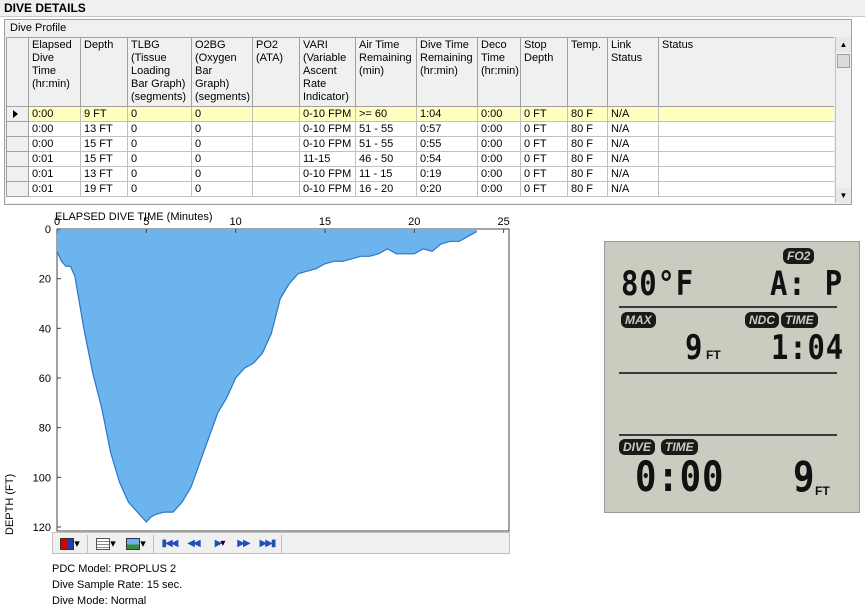 The image size is (865, 616). I want to click on play-button: ▶▾, so click(220, 543).